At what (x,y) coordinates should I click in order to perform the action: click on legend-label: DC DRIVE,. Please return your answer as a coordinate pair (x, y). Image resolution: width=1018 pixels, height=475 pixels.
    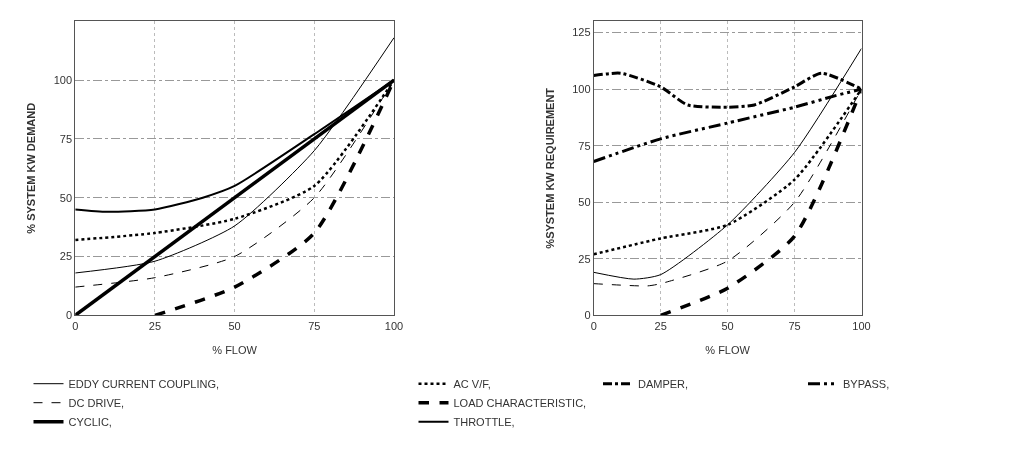
    Looking at the image, I should click on (96, 402).